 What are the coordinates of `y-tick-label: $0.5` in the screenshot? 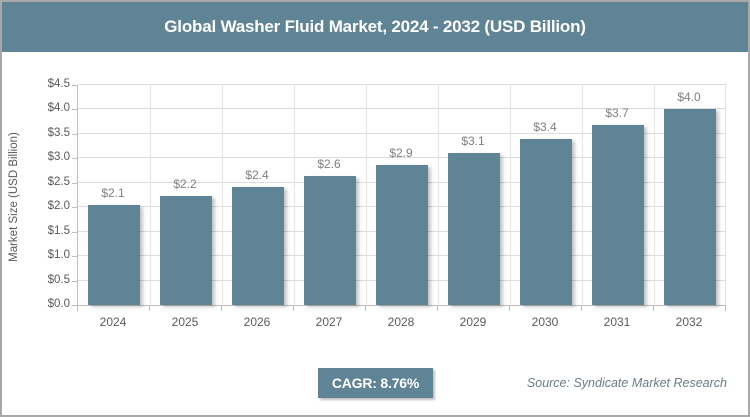 It's located at (58, 279).